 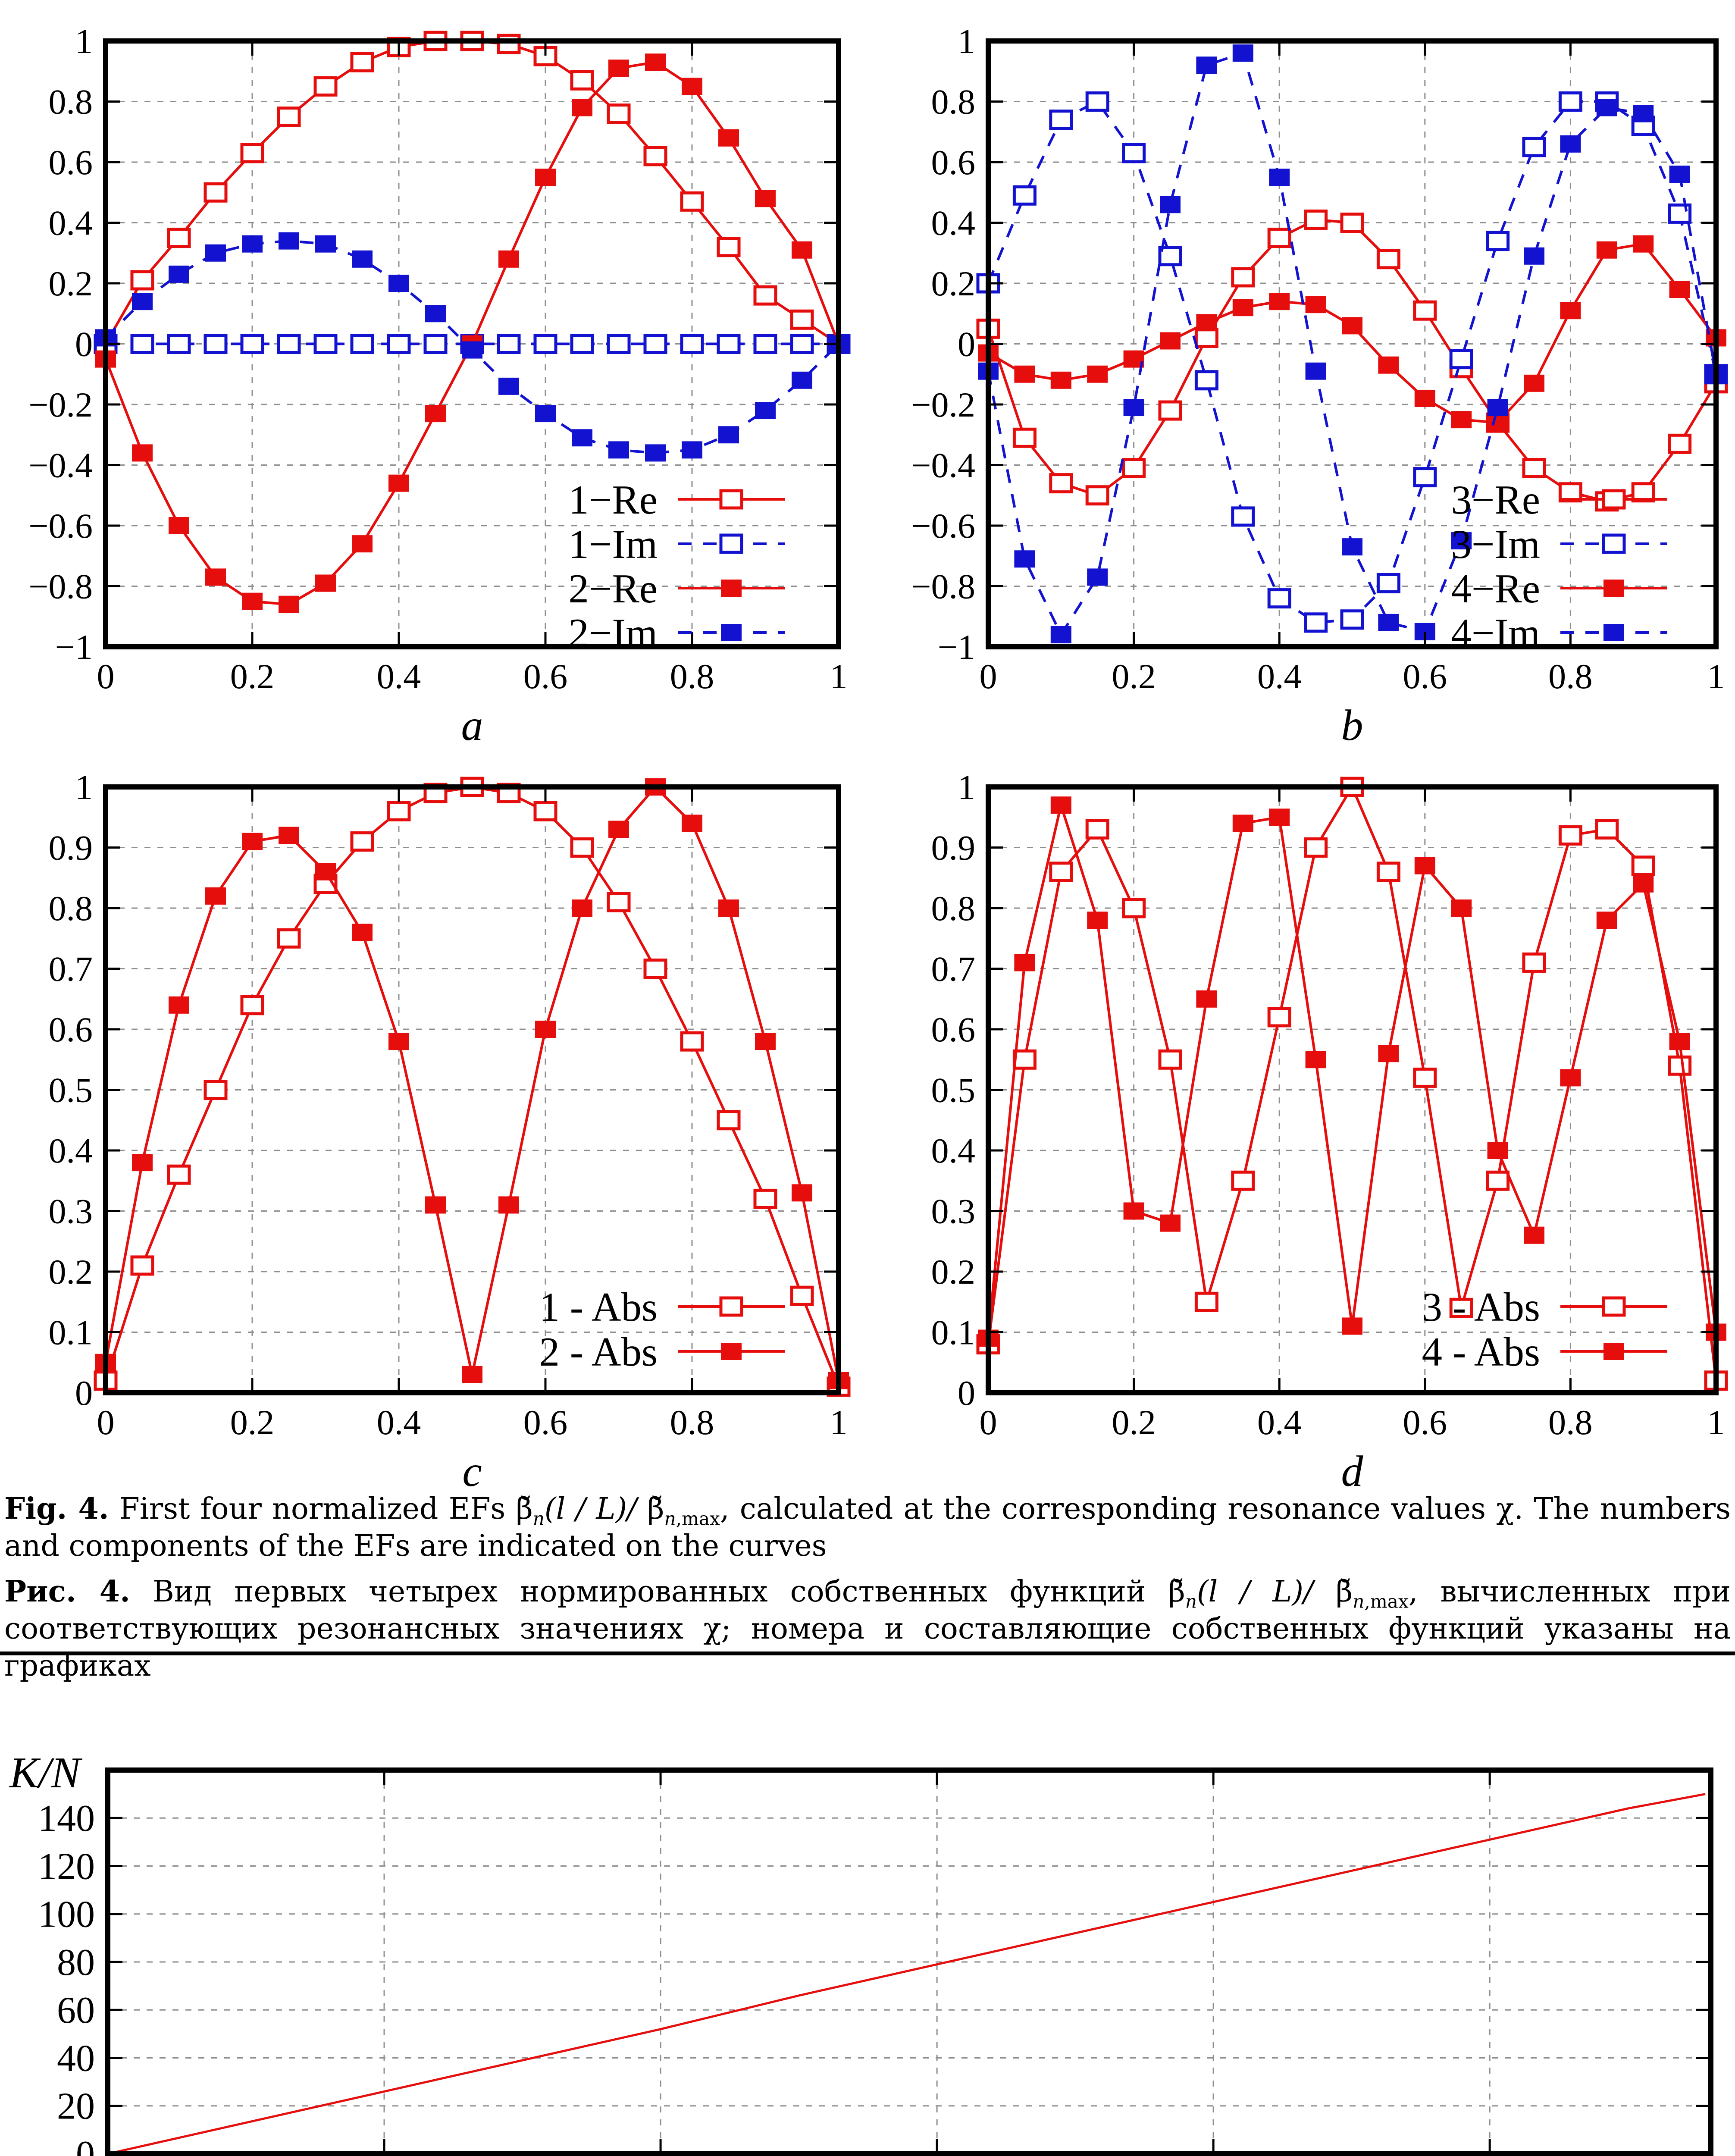 I want to click on subplot-letter-b: b, so click(x=1352, y=723).